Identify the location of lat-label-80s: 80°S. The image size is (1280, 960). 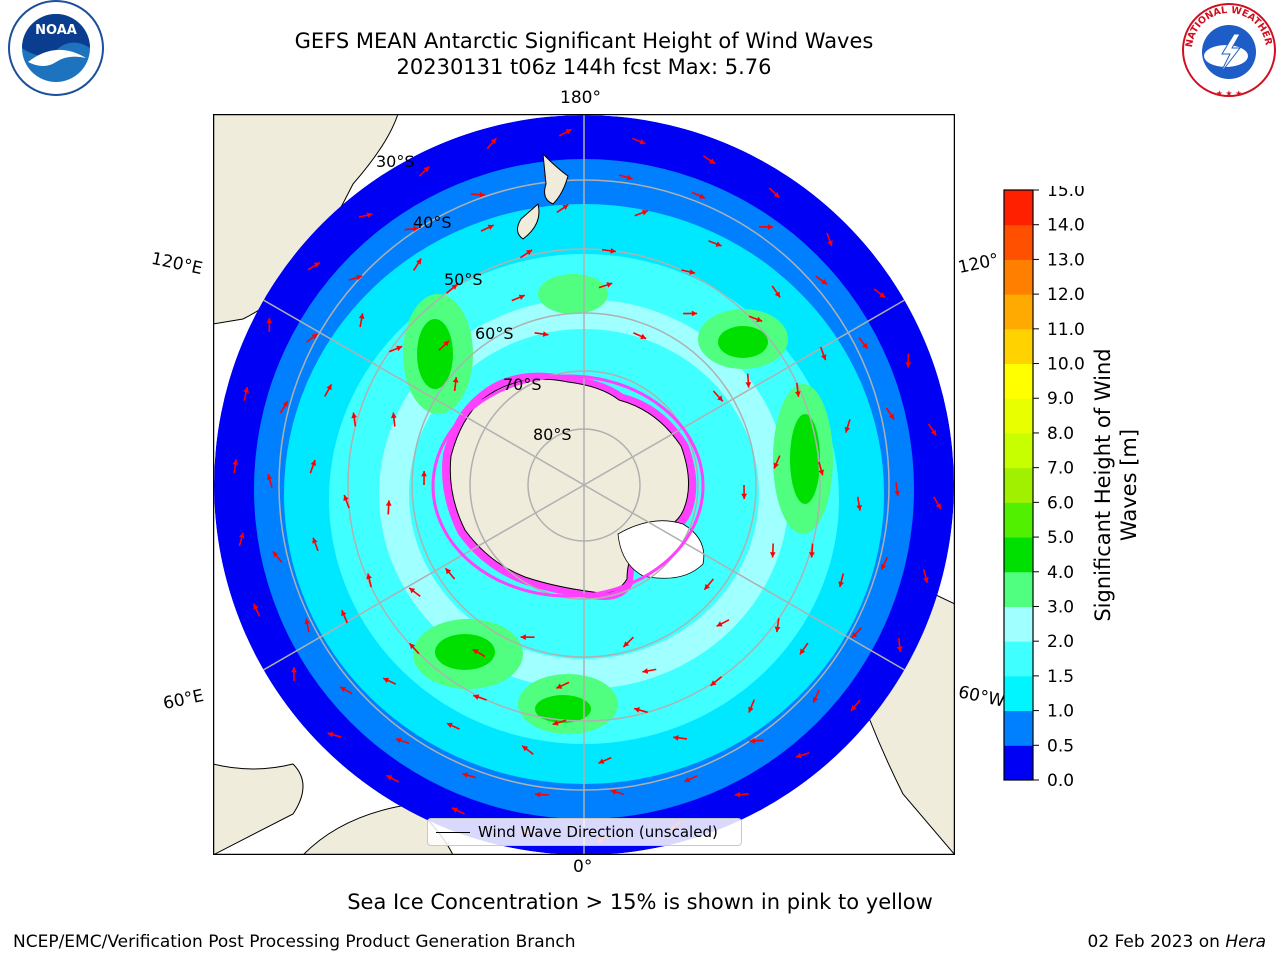
(552, 434).